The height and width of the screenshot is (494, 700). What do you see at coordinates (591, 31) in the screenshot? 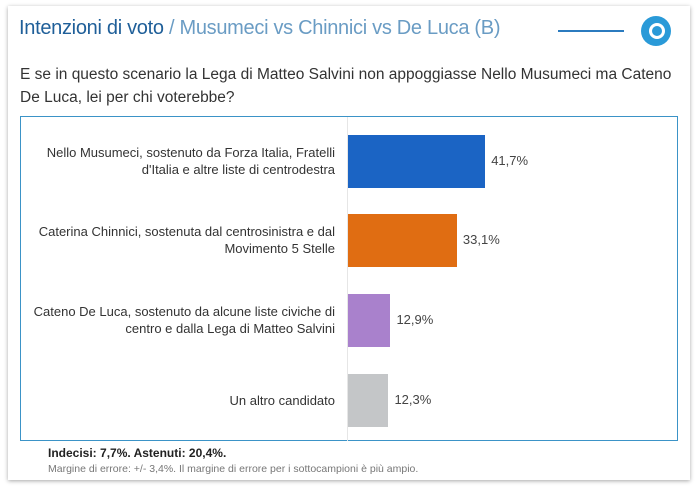
I see `title-rule` at bounding box center [591, 31].